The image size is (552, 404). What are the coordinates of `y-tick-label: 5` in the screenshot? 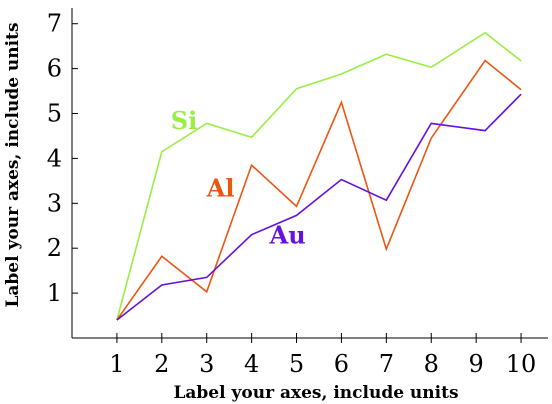 It's located at (54, 114).